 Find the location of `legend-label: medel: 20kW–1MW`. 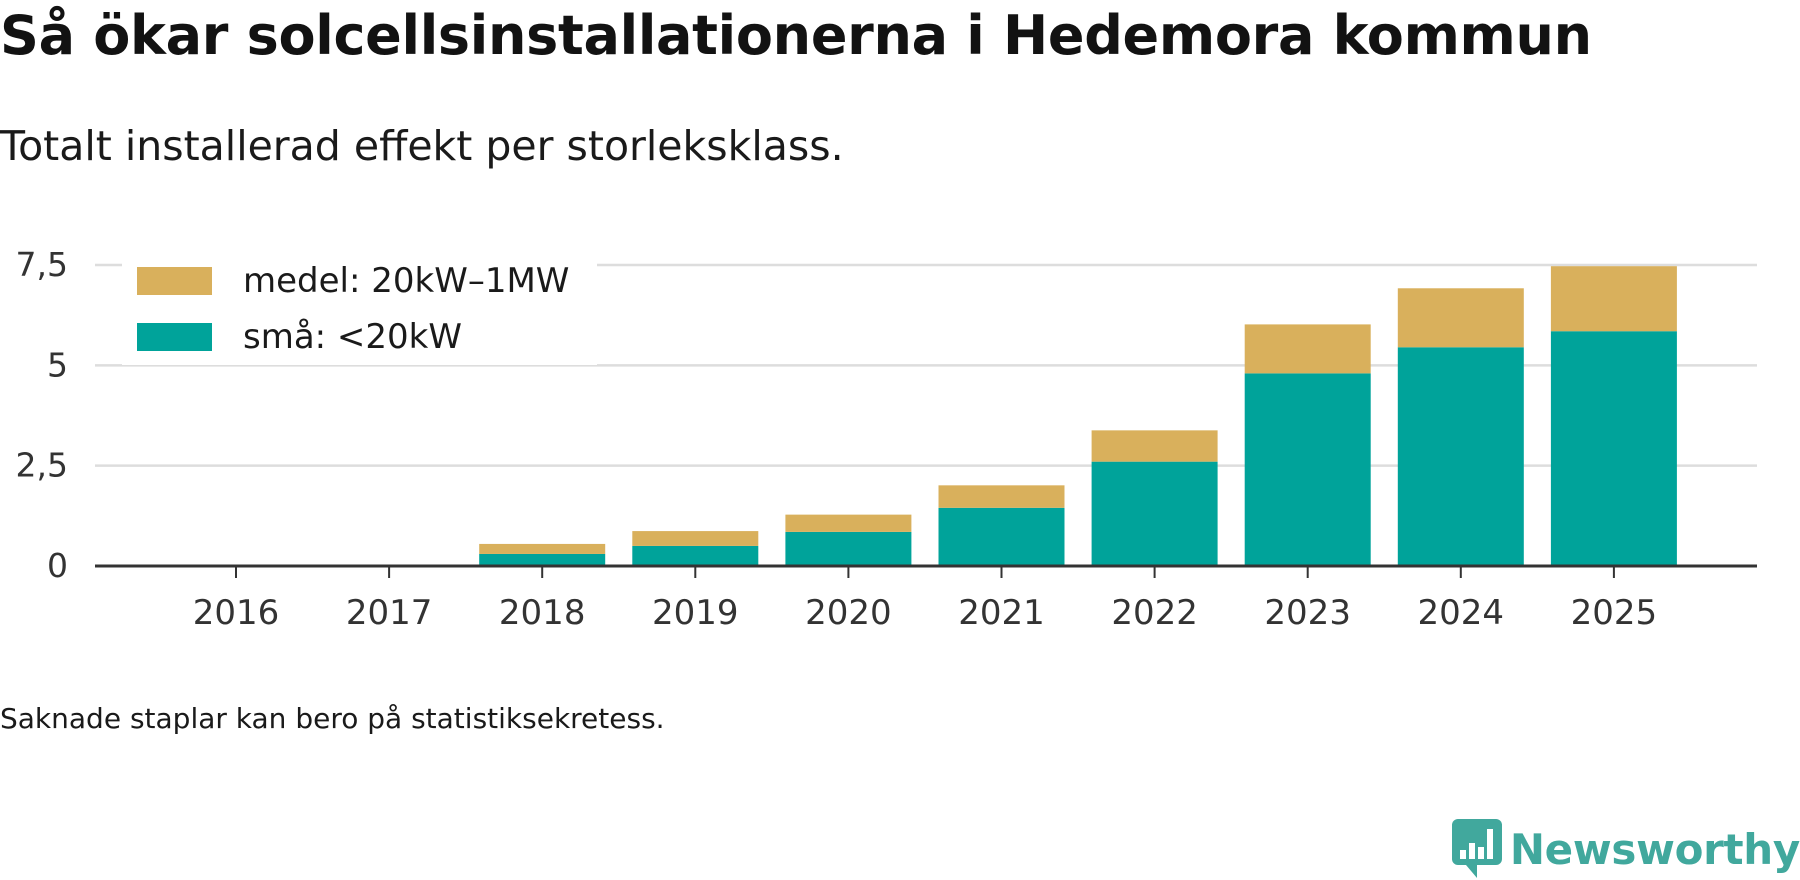

legend-label: medel: 20kW–1MW is located at coordinates (406, 281).